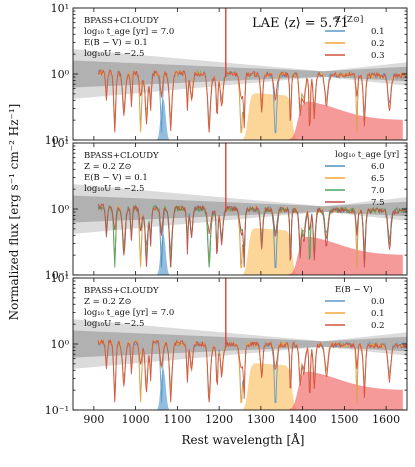  I want to click on x-axis-label: Rest wavelength [Å], so click(243, 439).